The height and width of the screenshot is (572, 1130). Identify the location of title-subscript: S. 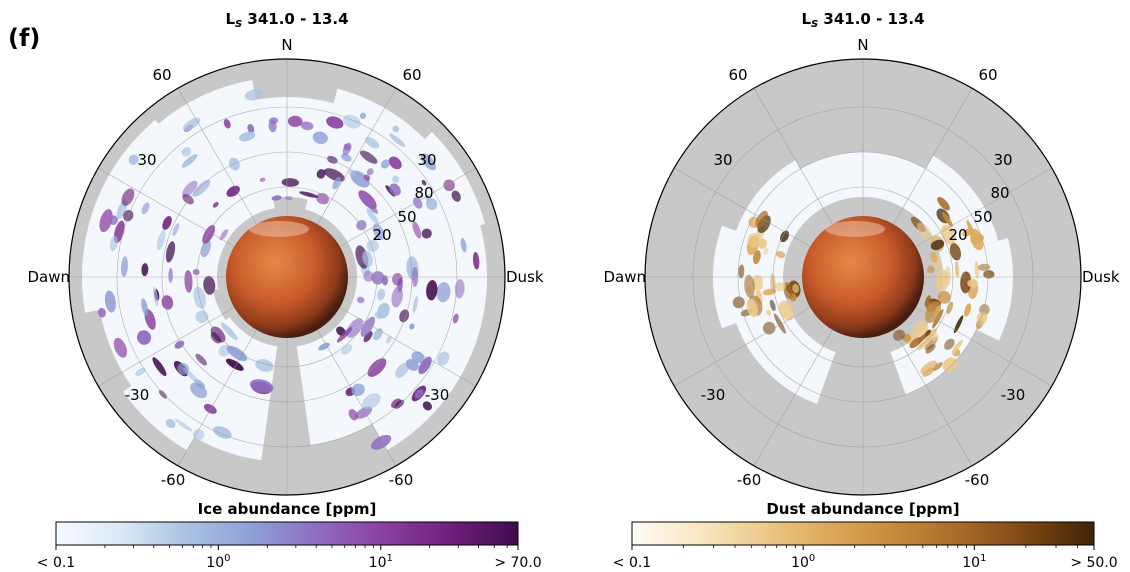
(238, 24).